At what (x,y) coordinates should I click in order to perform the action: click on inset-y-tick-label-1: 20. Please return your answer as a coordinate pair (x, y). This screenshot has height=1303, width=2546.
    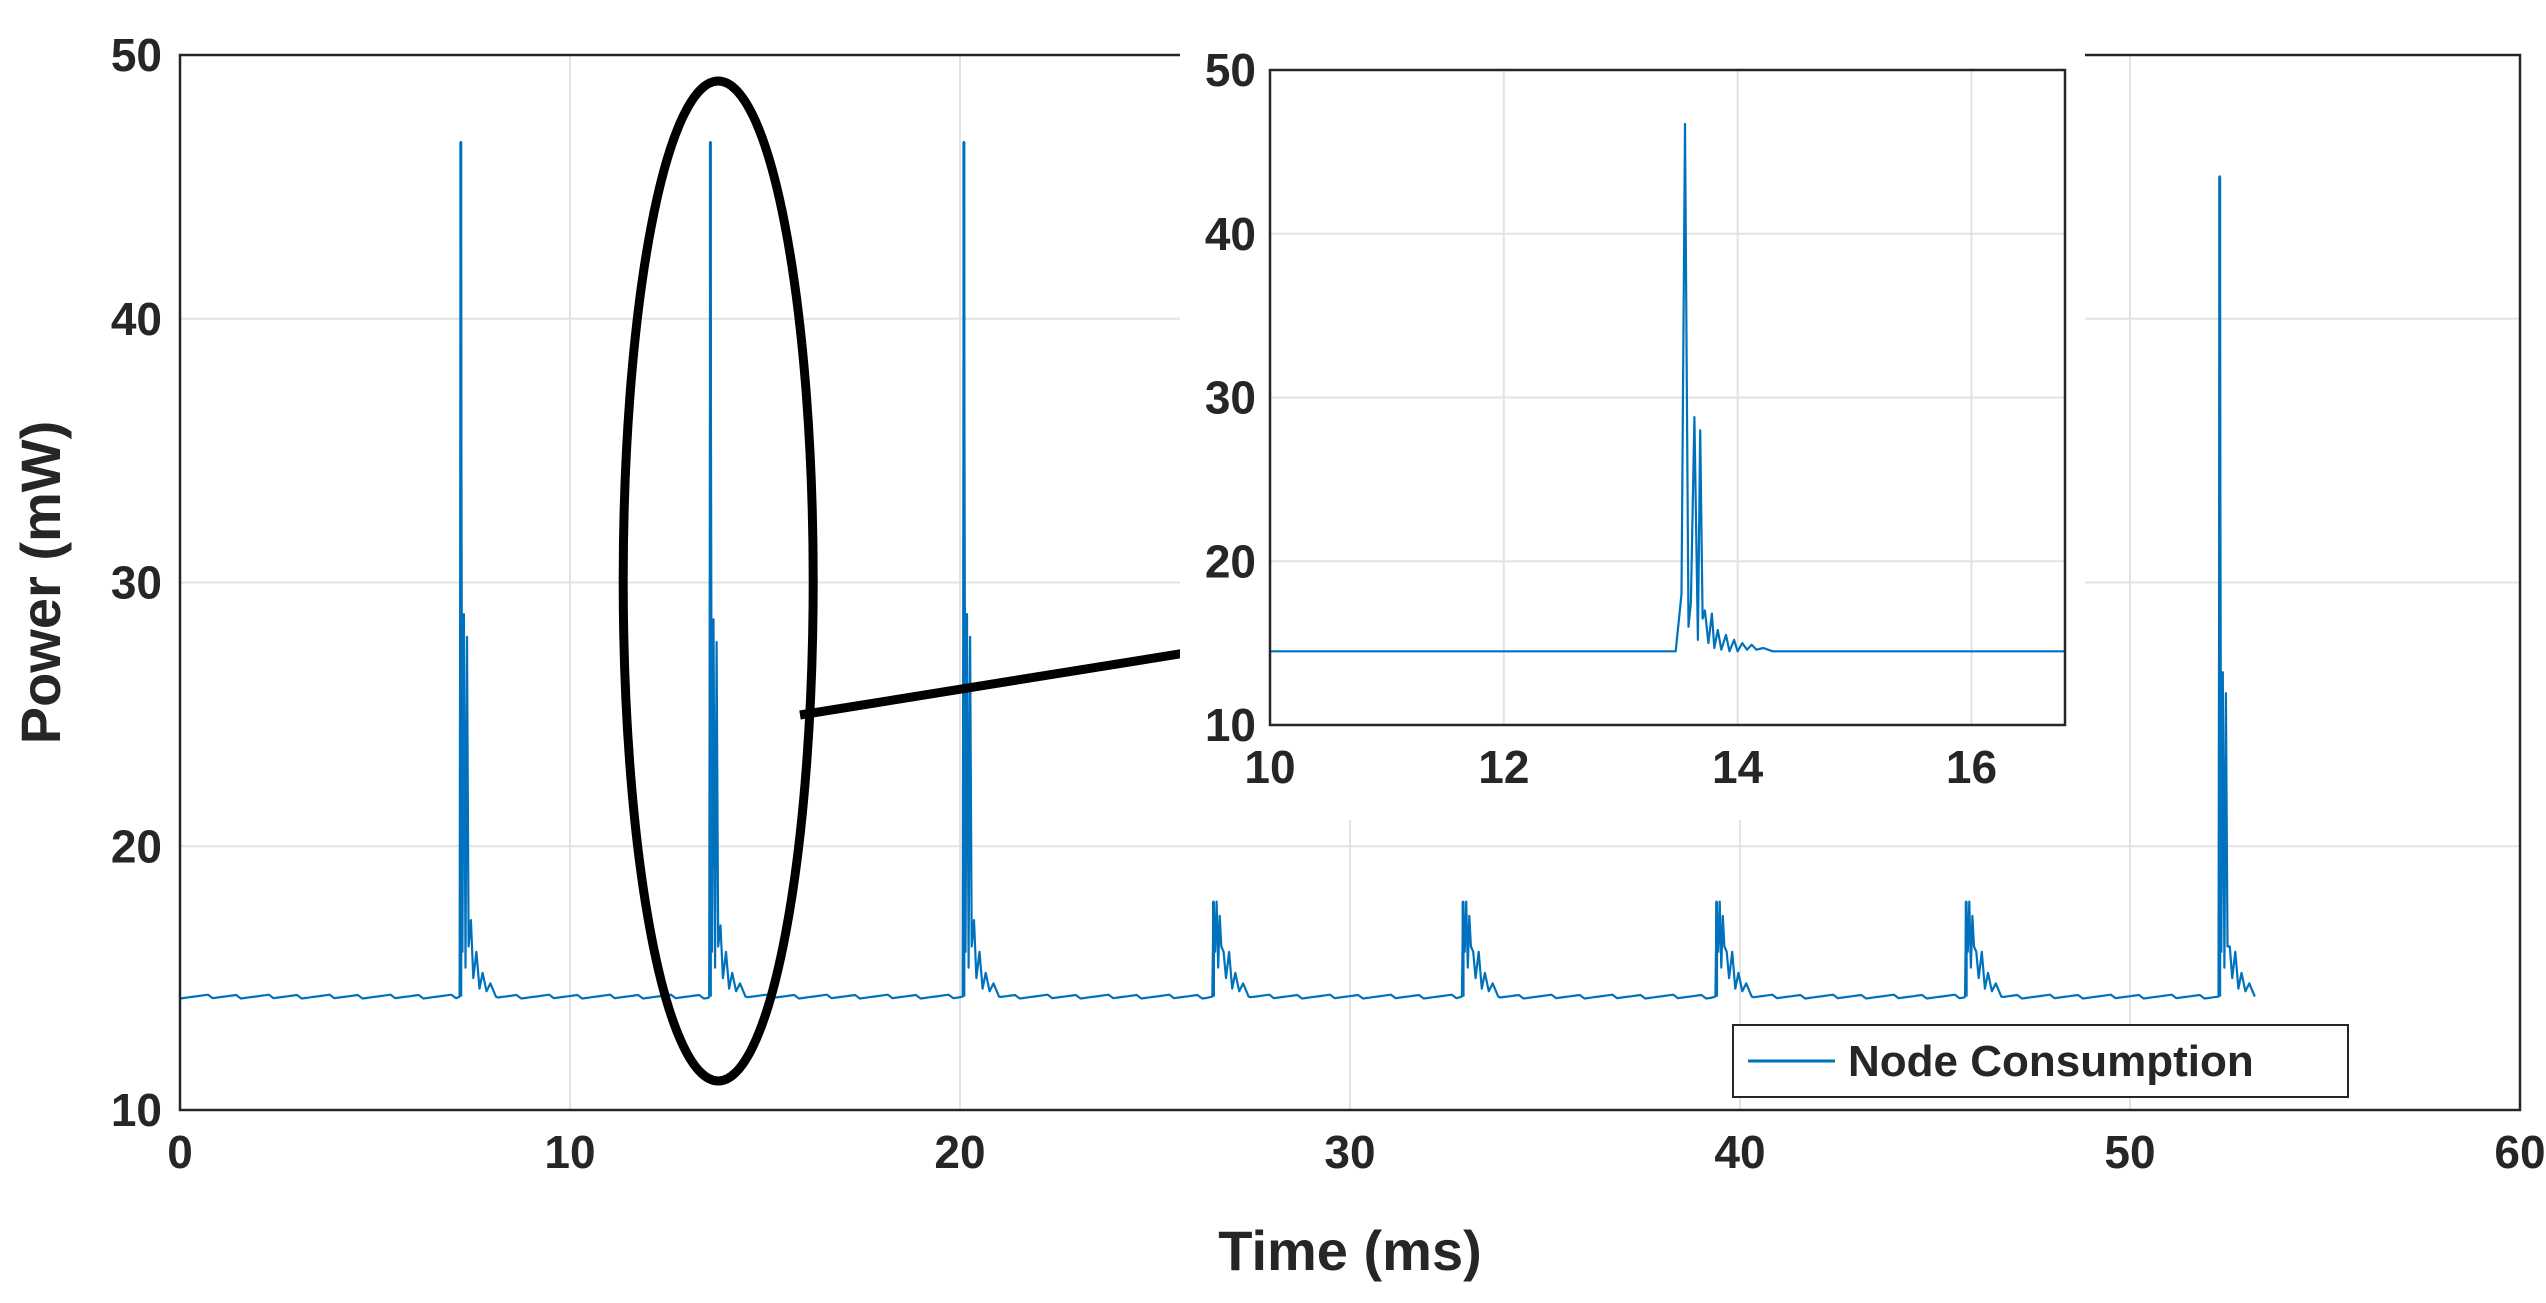
    Looking at the image, I should click on (1230, 561).